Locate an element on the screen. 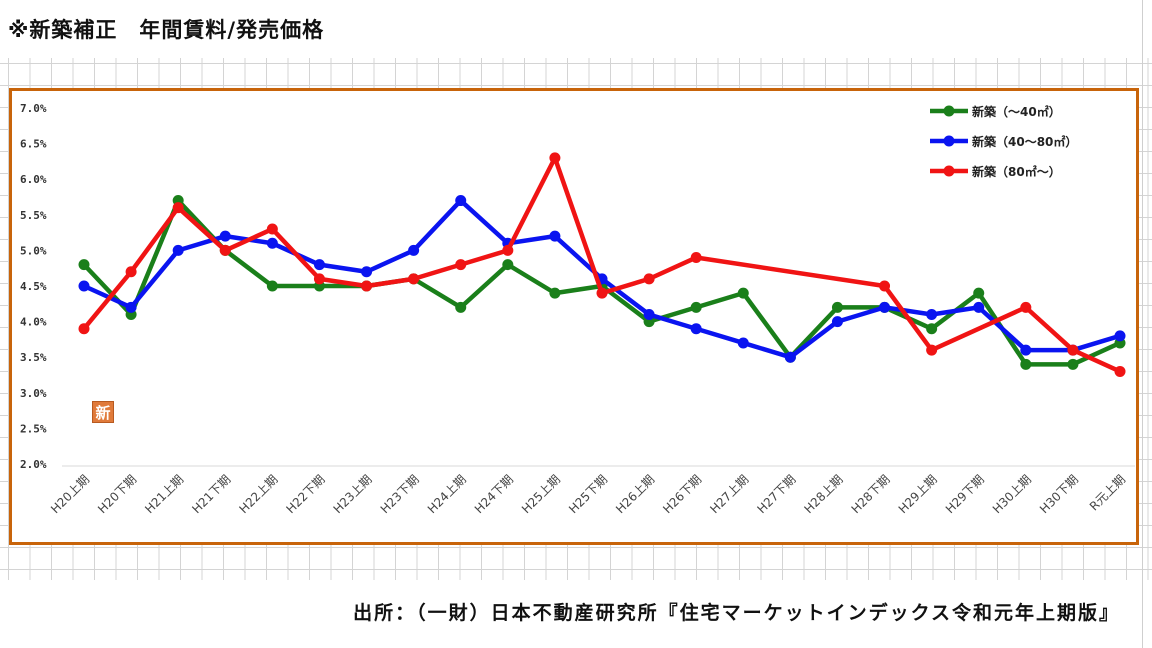 The image size is (1152, 648). source-citation: 出所：（一財）日本不動産研究所『住宅マーケットインデックス令和元年上期版』 is located at coordinates (736, 613).